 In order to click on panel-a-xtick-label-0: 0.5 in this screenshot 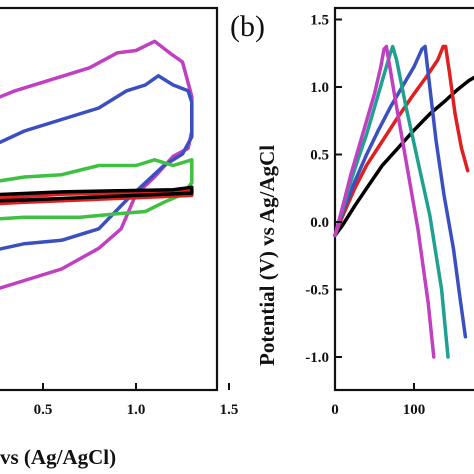, I will do `click(43, 410)`.